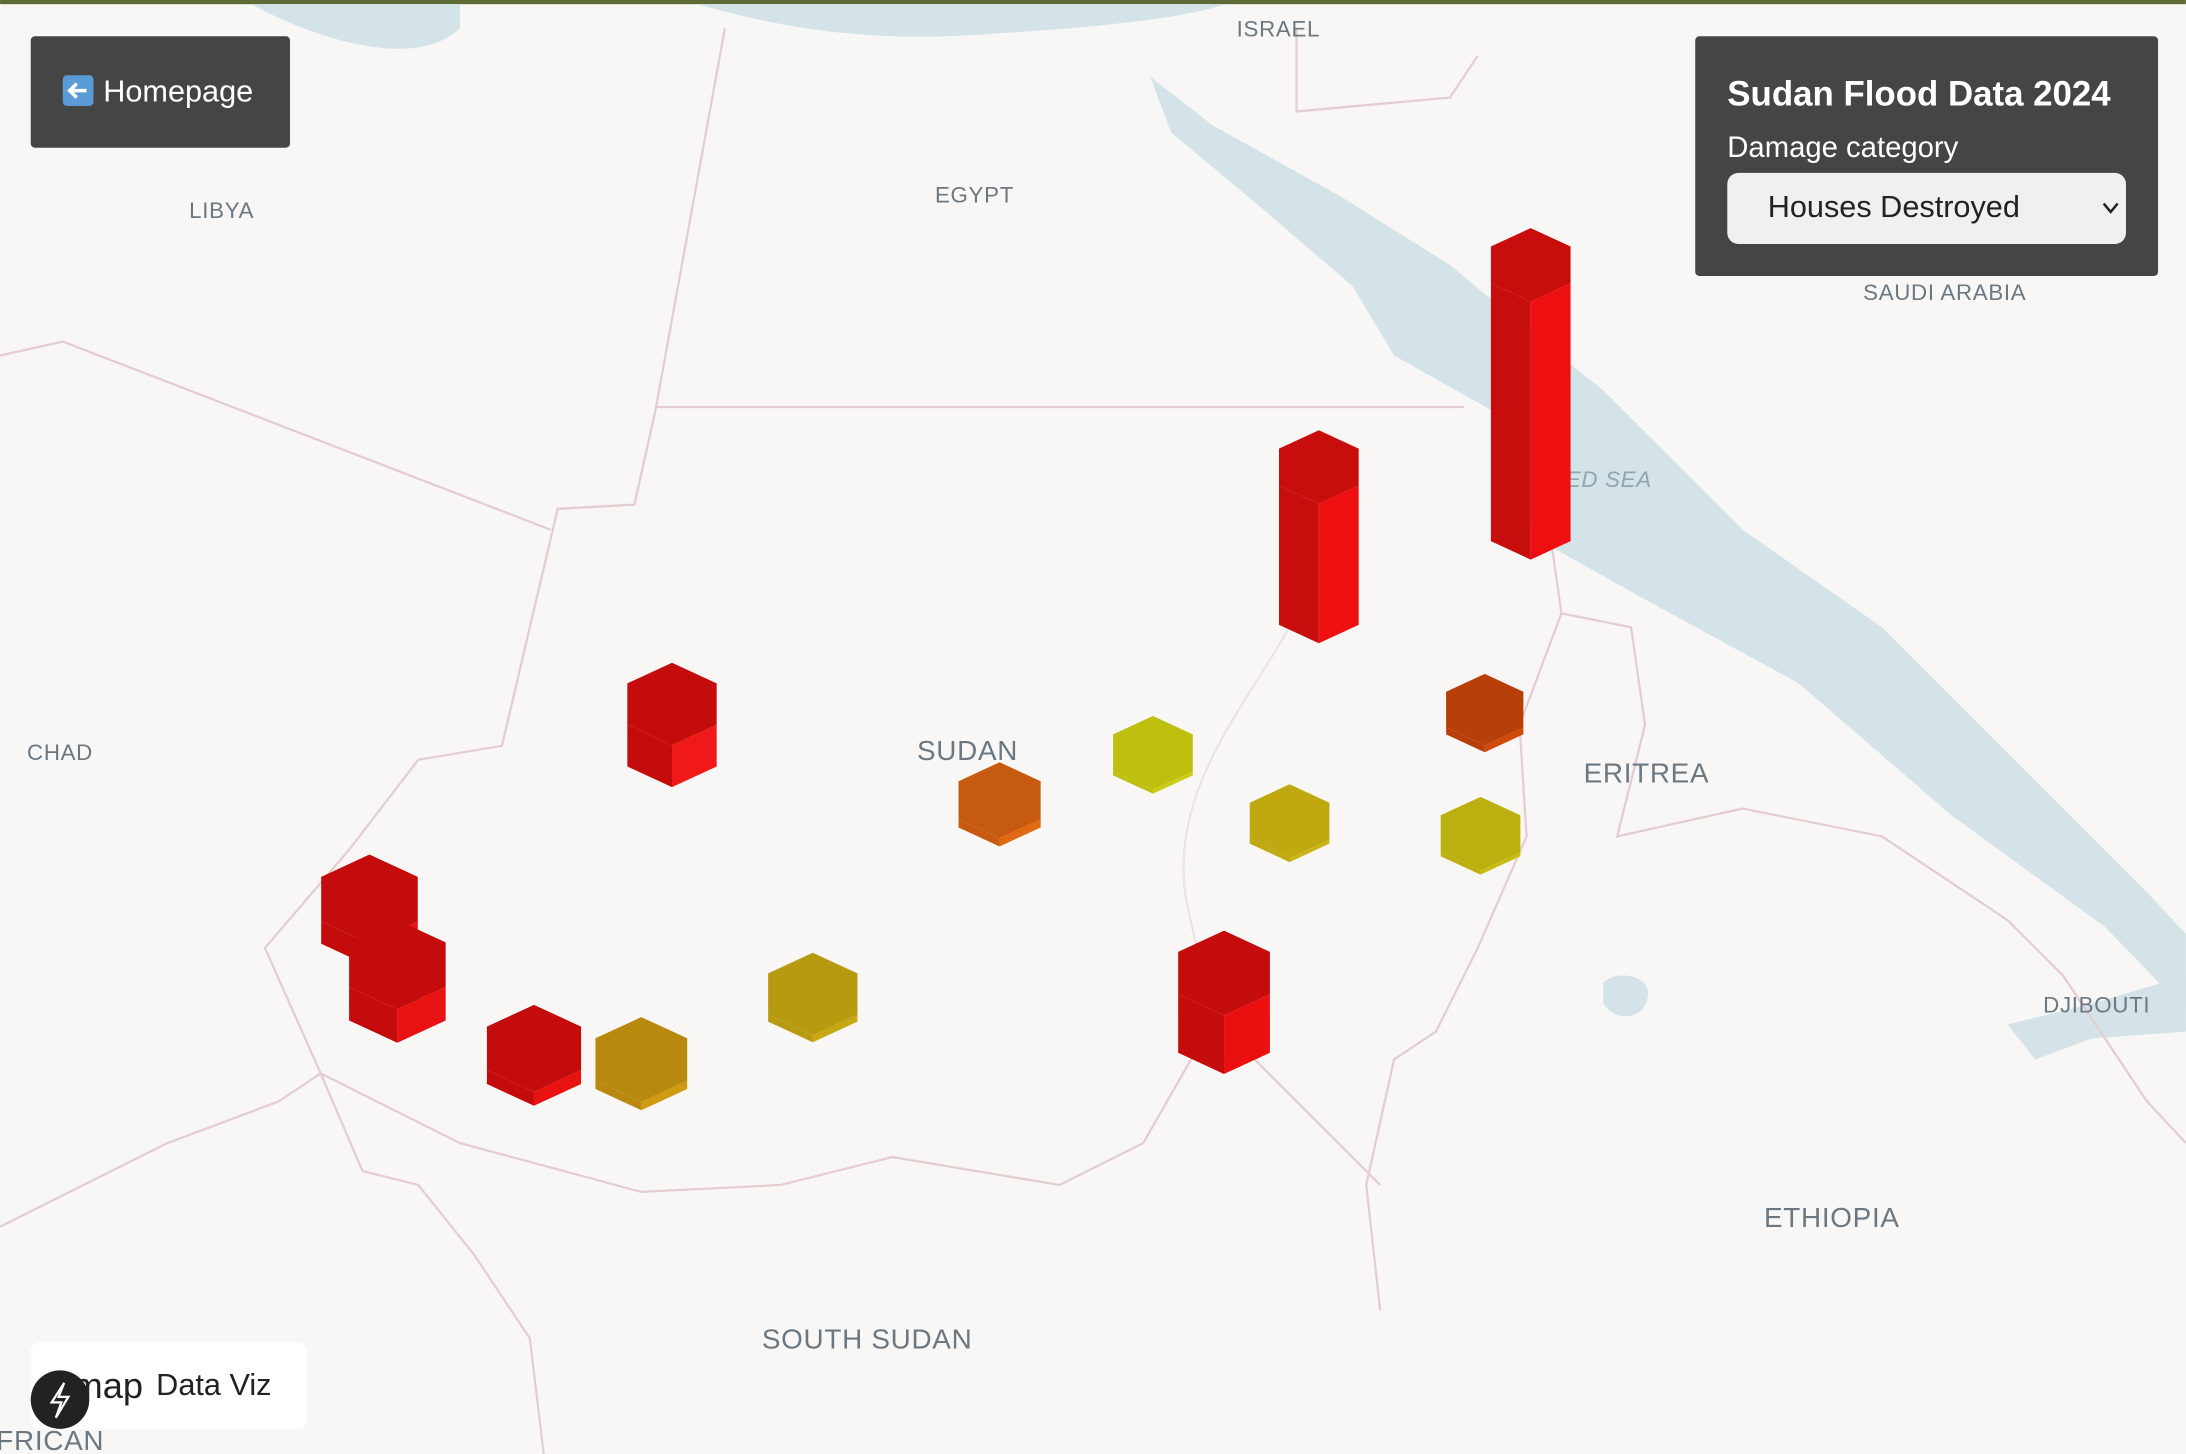 This screenshot has height=1454, width=2186. Describe the element at coordinates (1894, 207) in the screenshot. I see `selected-option: Houses Destroyed` at that location.